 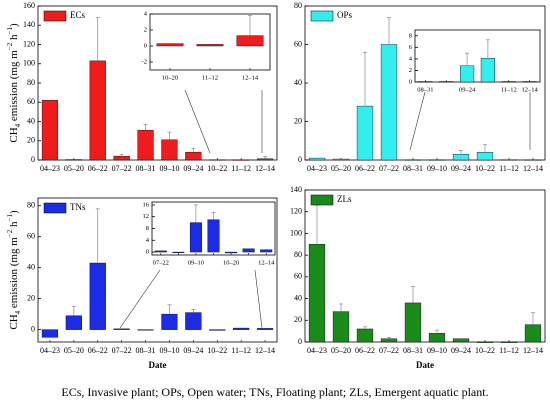 What do you see at coordinates (55, 16) in the screenshot?
I see `legend-swatch` at bounding box center [55, 16].